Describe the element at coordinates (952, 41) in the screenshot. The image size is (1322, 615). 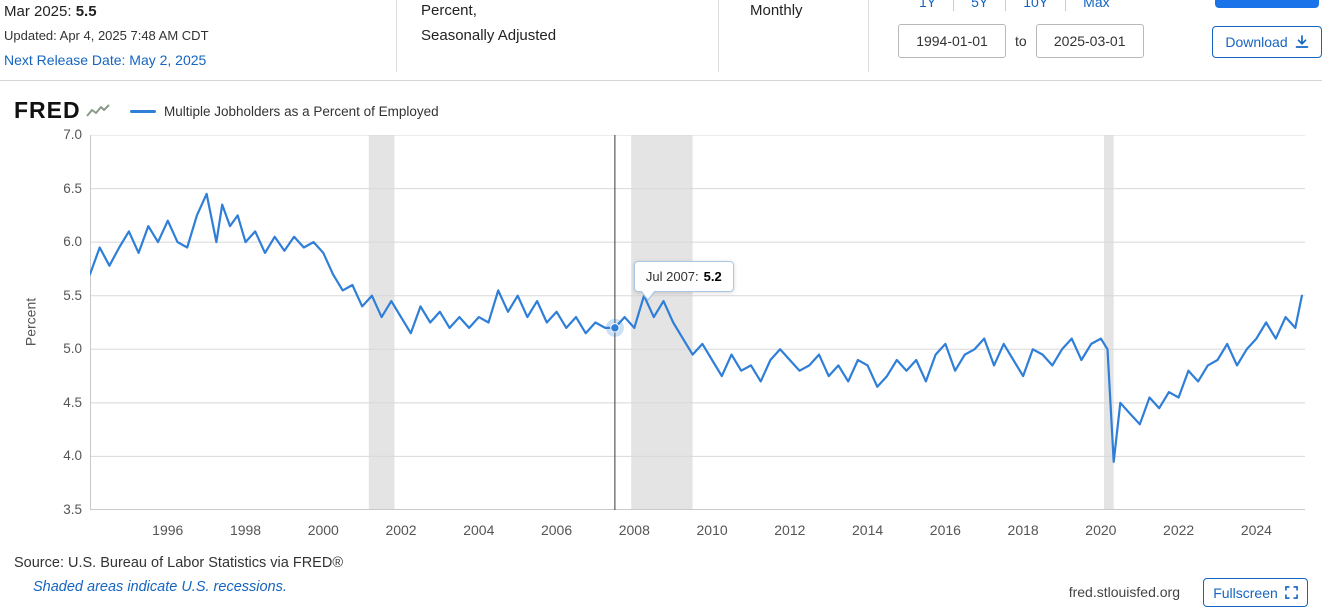
I see `start-date-input` at that location.